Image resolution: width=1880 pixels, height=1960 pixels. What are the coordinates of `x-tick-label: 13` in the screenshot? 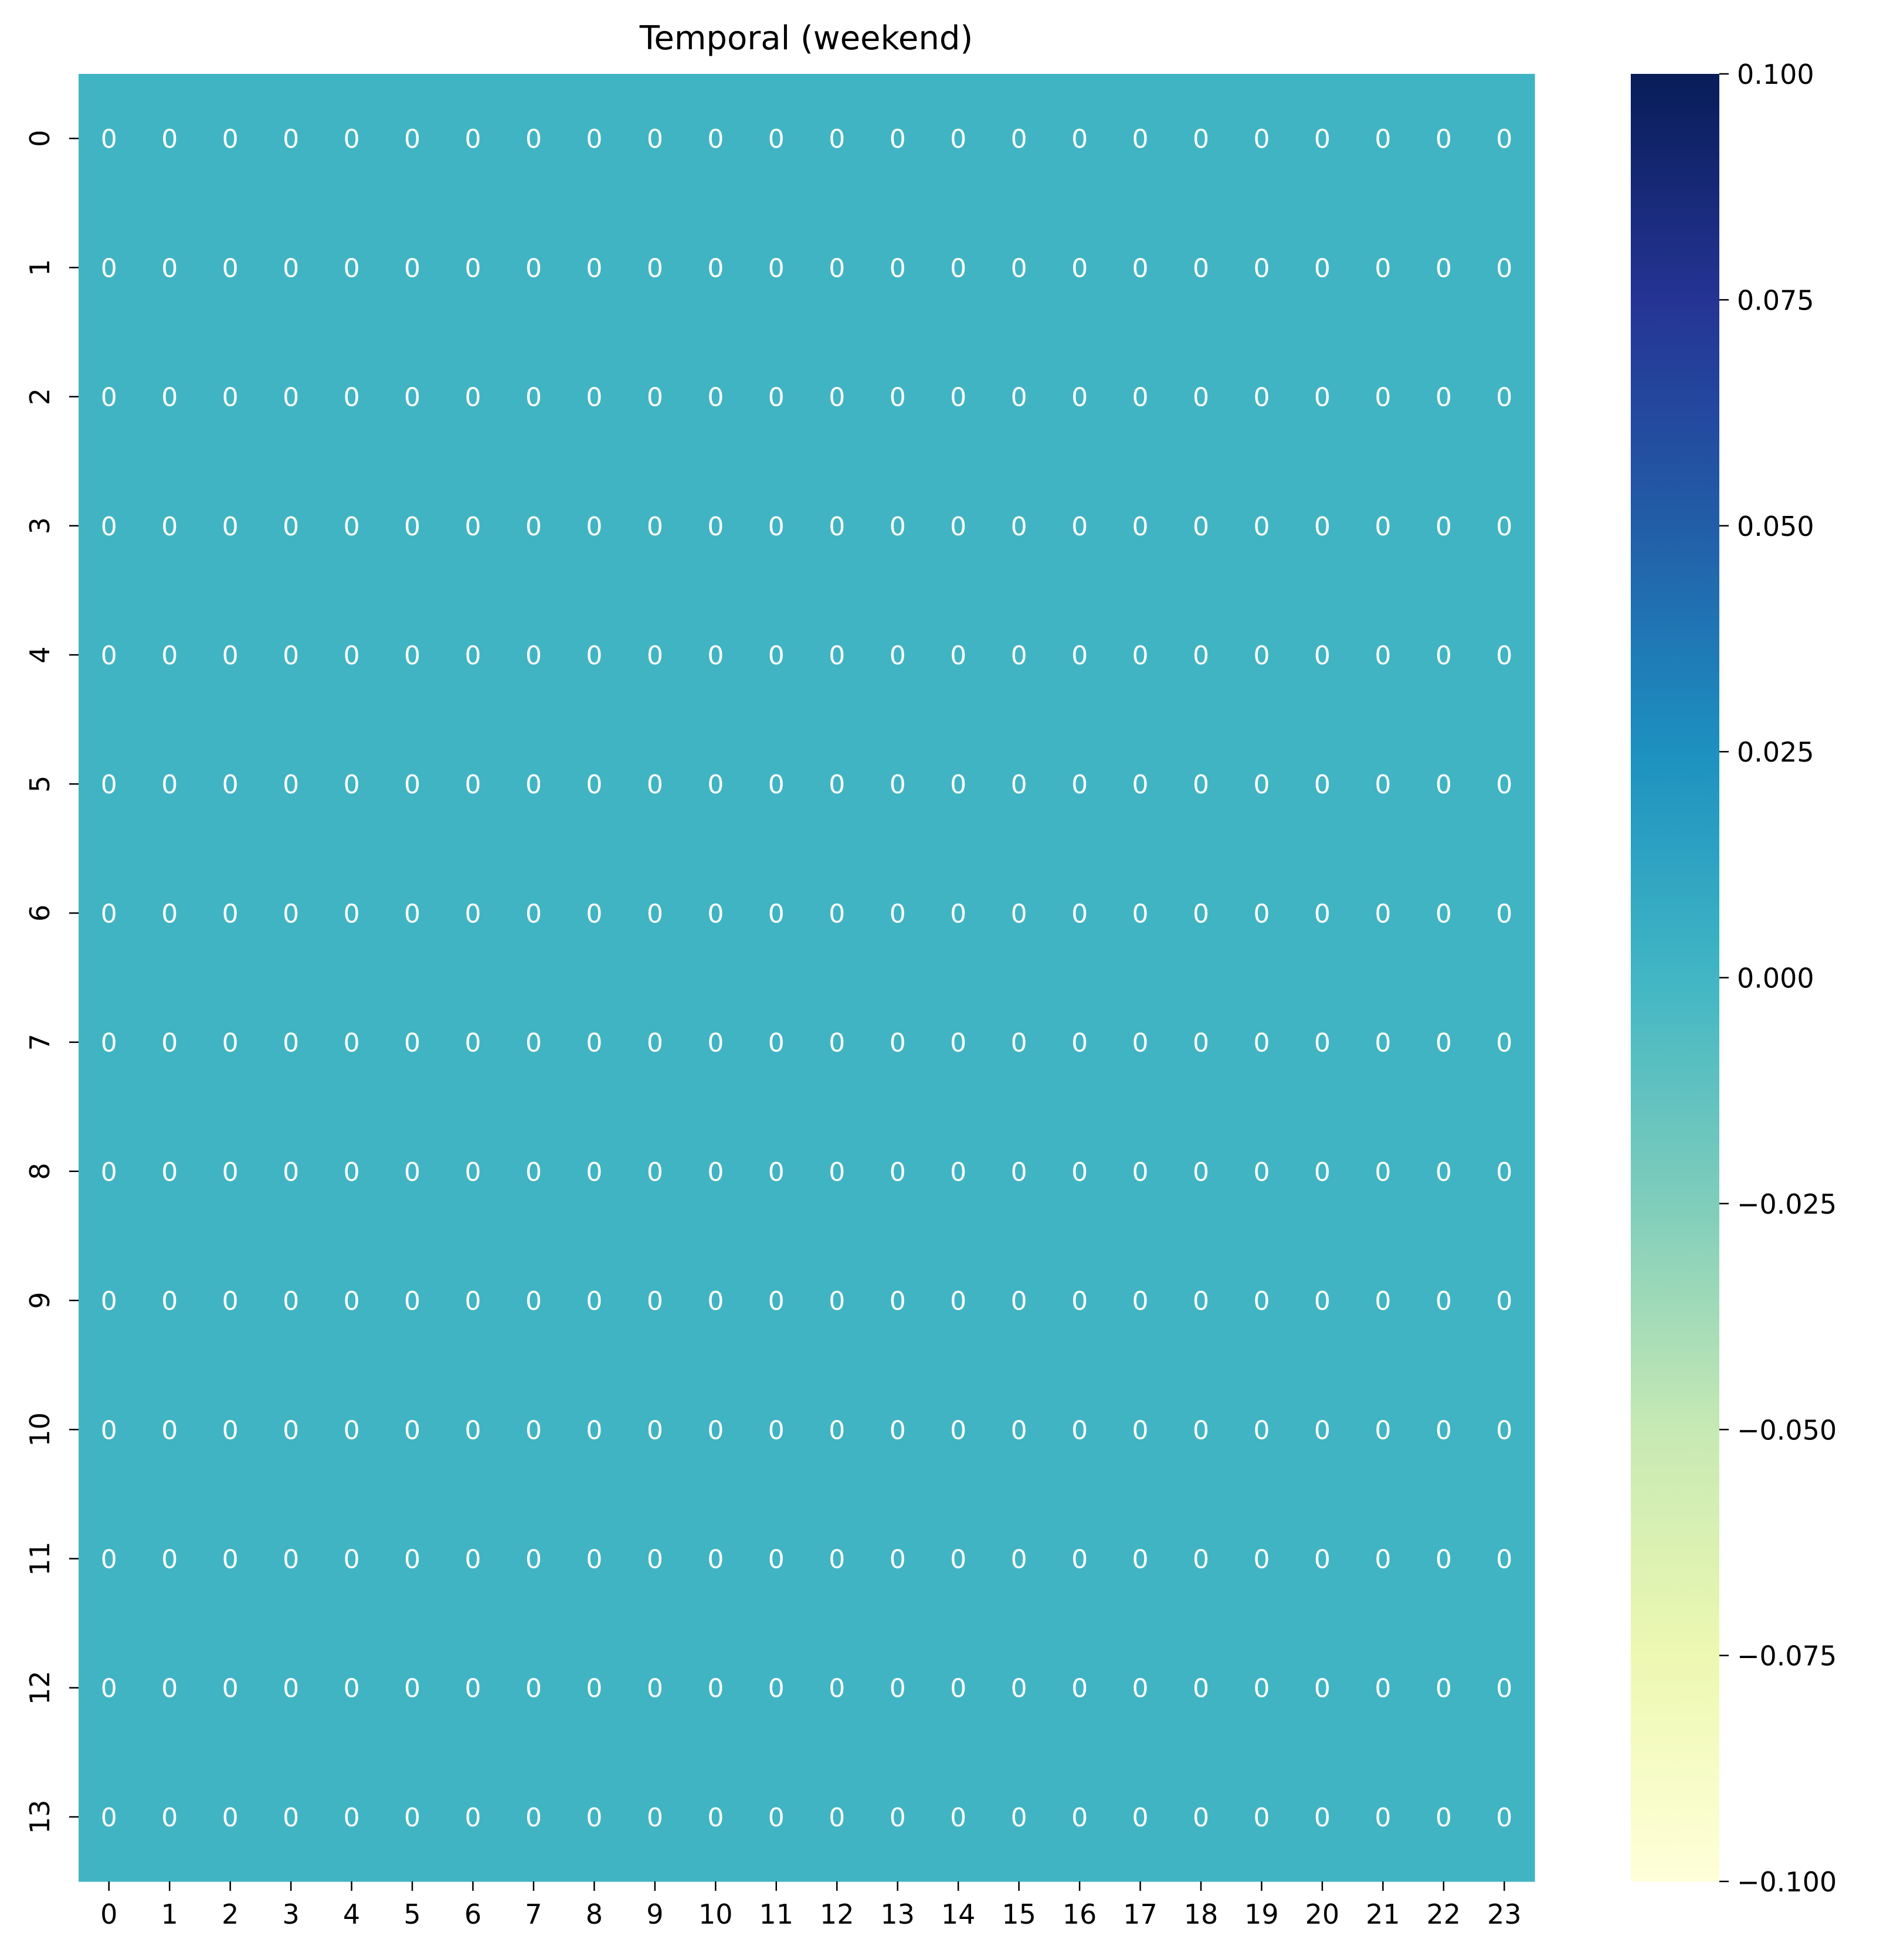 It's located at (897, 1914).